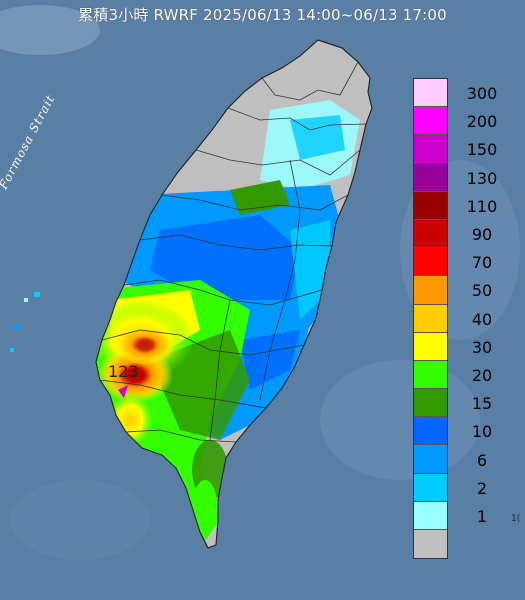  Describe the element at coordinates (482, 319) in the screenshot. I see `legend-label: 40` at that location.